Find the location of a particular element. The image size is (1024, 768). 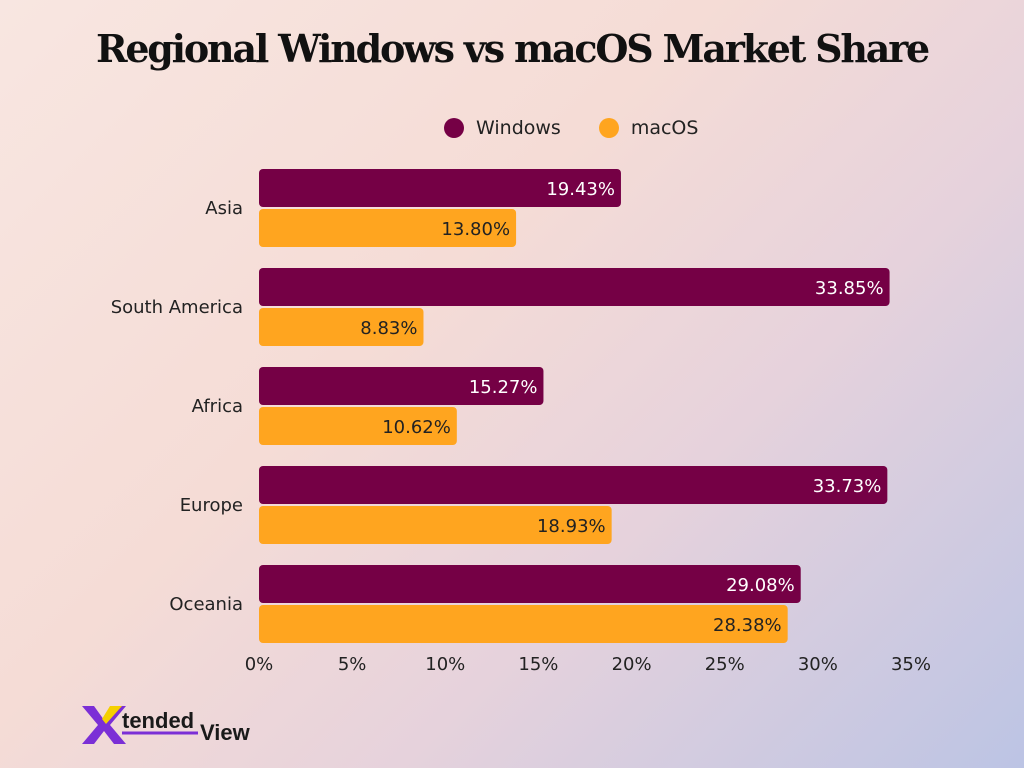

bar-windows-asia is located at coordinates (440, 188).